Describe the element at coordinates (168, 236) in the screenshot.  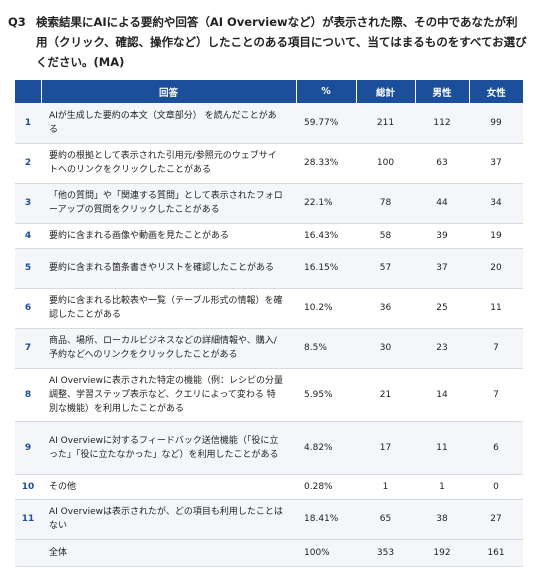
I see `row-answer: 要約に含まれる画像や動画を見たことがある` at that location.